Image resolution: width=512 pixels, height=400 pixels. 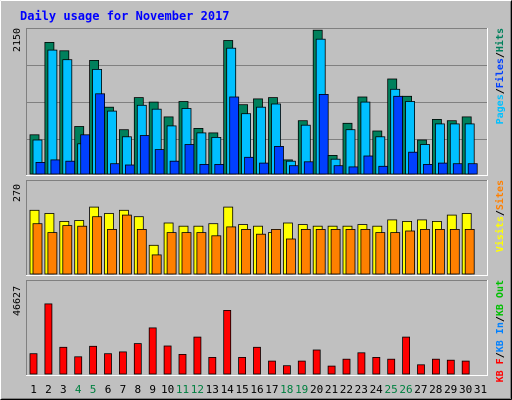 What do you see at coordinates (500, 355) in the screenshot?
I see `legend-bottom-item-1: /` at bounding box center [500, 355].